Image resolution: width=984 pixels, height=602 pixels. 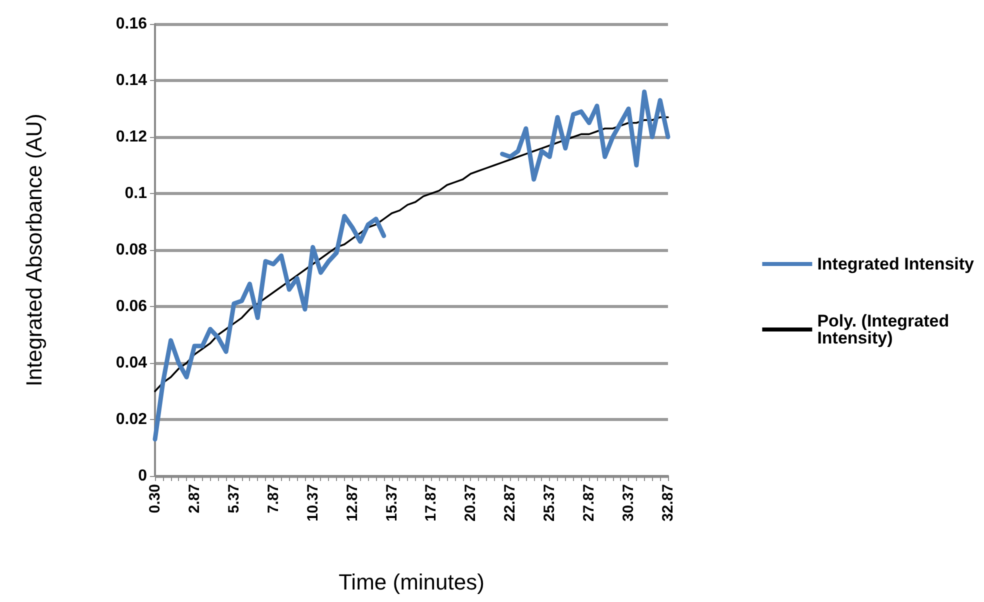 I want to click on x-tick-label: 27.87, so click(x=589, y=503).